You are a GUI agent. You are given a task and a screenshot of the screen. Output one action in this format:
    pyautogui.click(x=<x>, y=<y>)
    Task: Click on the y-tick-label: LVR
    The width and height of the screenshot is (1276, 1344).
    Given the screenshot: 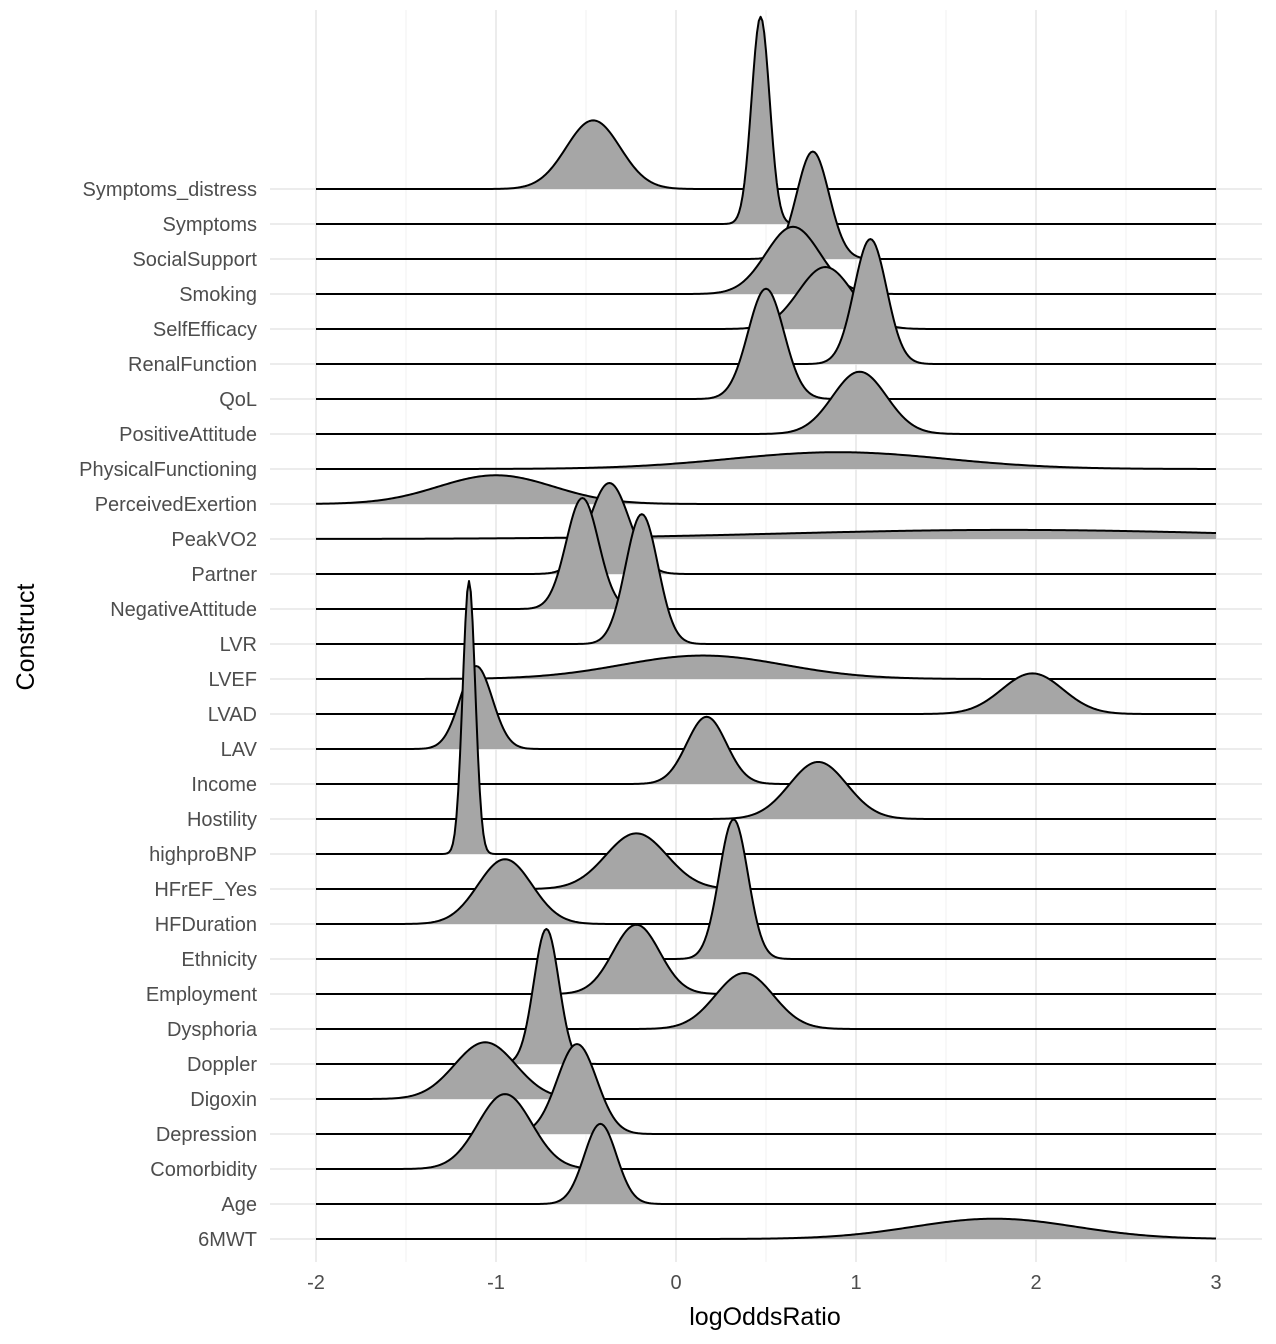 What is the action you would take?
    pyautogui.click(x=238, y=645)
    